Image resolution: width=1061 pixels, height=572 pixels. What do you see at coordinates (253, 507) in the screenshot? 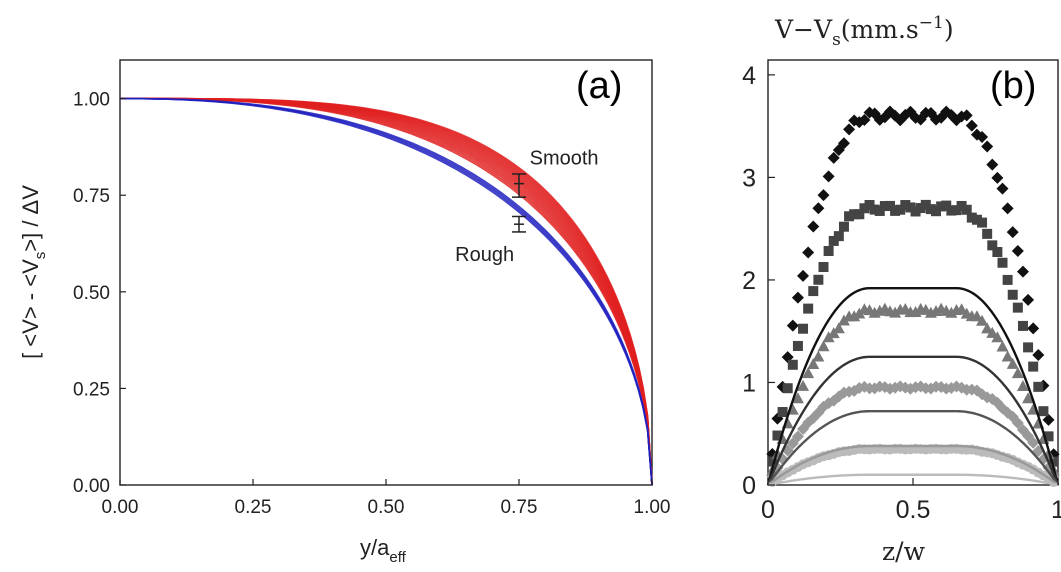
I see `x-tick-label: 0.25` at bounding box center [253, 507].